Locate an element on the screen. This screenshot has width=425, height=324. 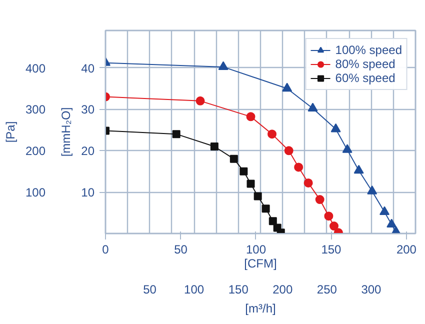
x2-axis-title: [CFM] is located at coordinates (260, 263).